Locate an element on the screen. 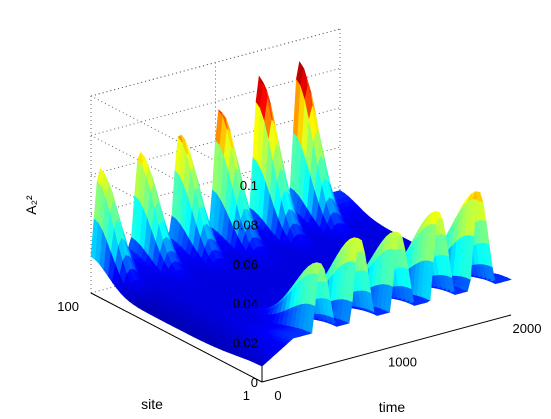 The width and height of the screenshot is (551, 419). y-axis-label: site is located at coordinates (152, 404).